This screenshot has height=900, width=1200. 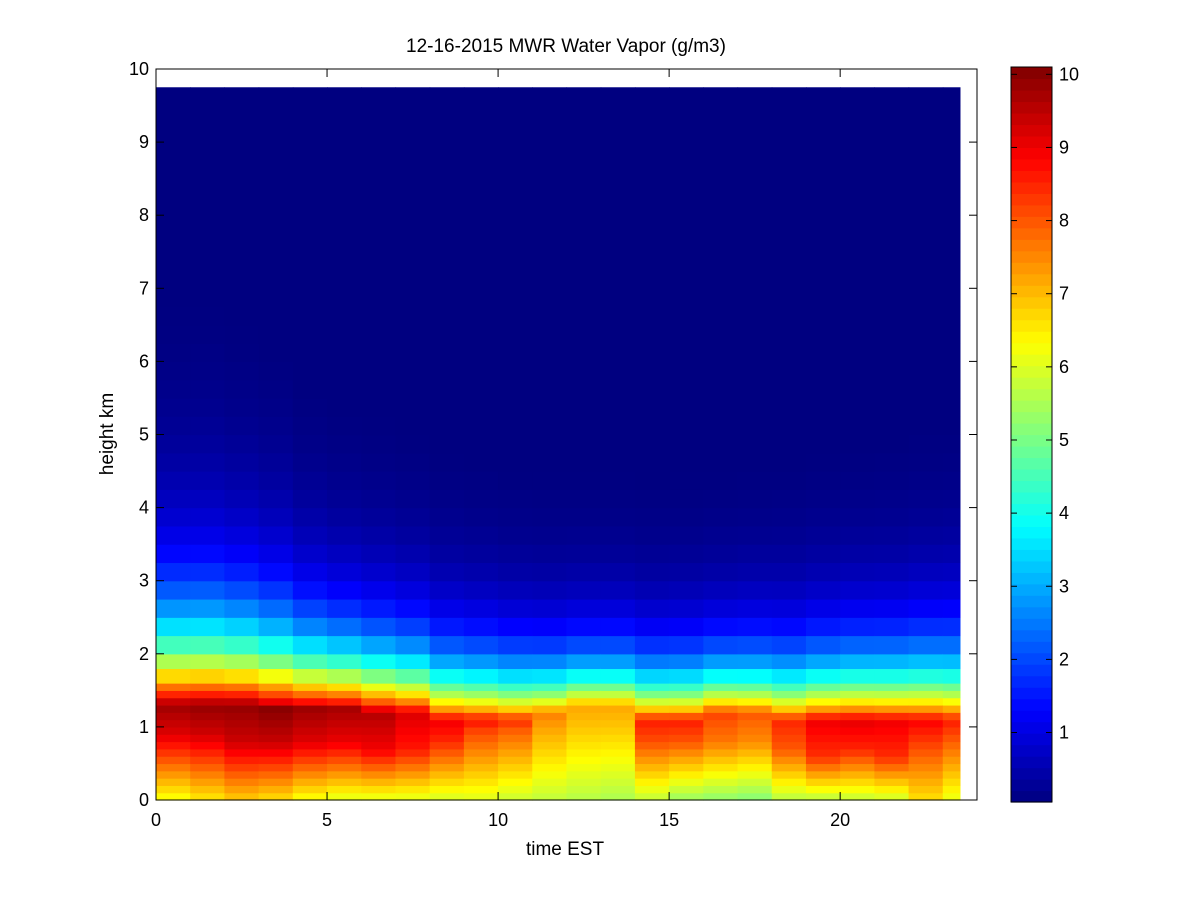 What do you see at coordinates (144, 215) in the screenshot?
I see `y-tick-label: 8` at bounding box center [144, 215].